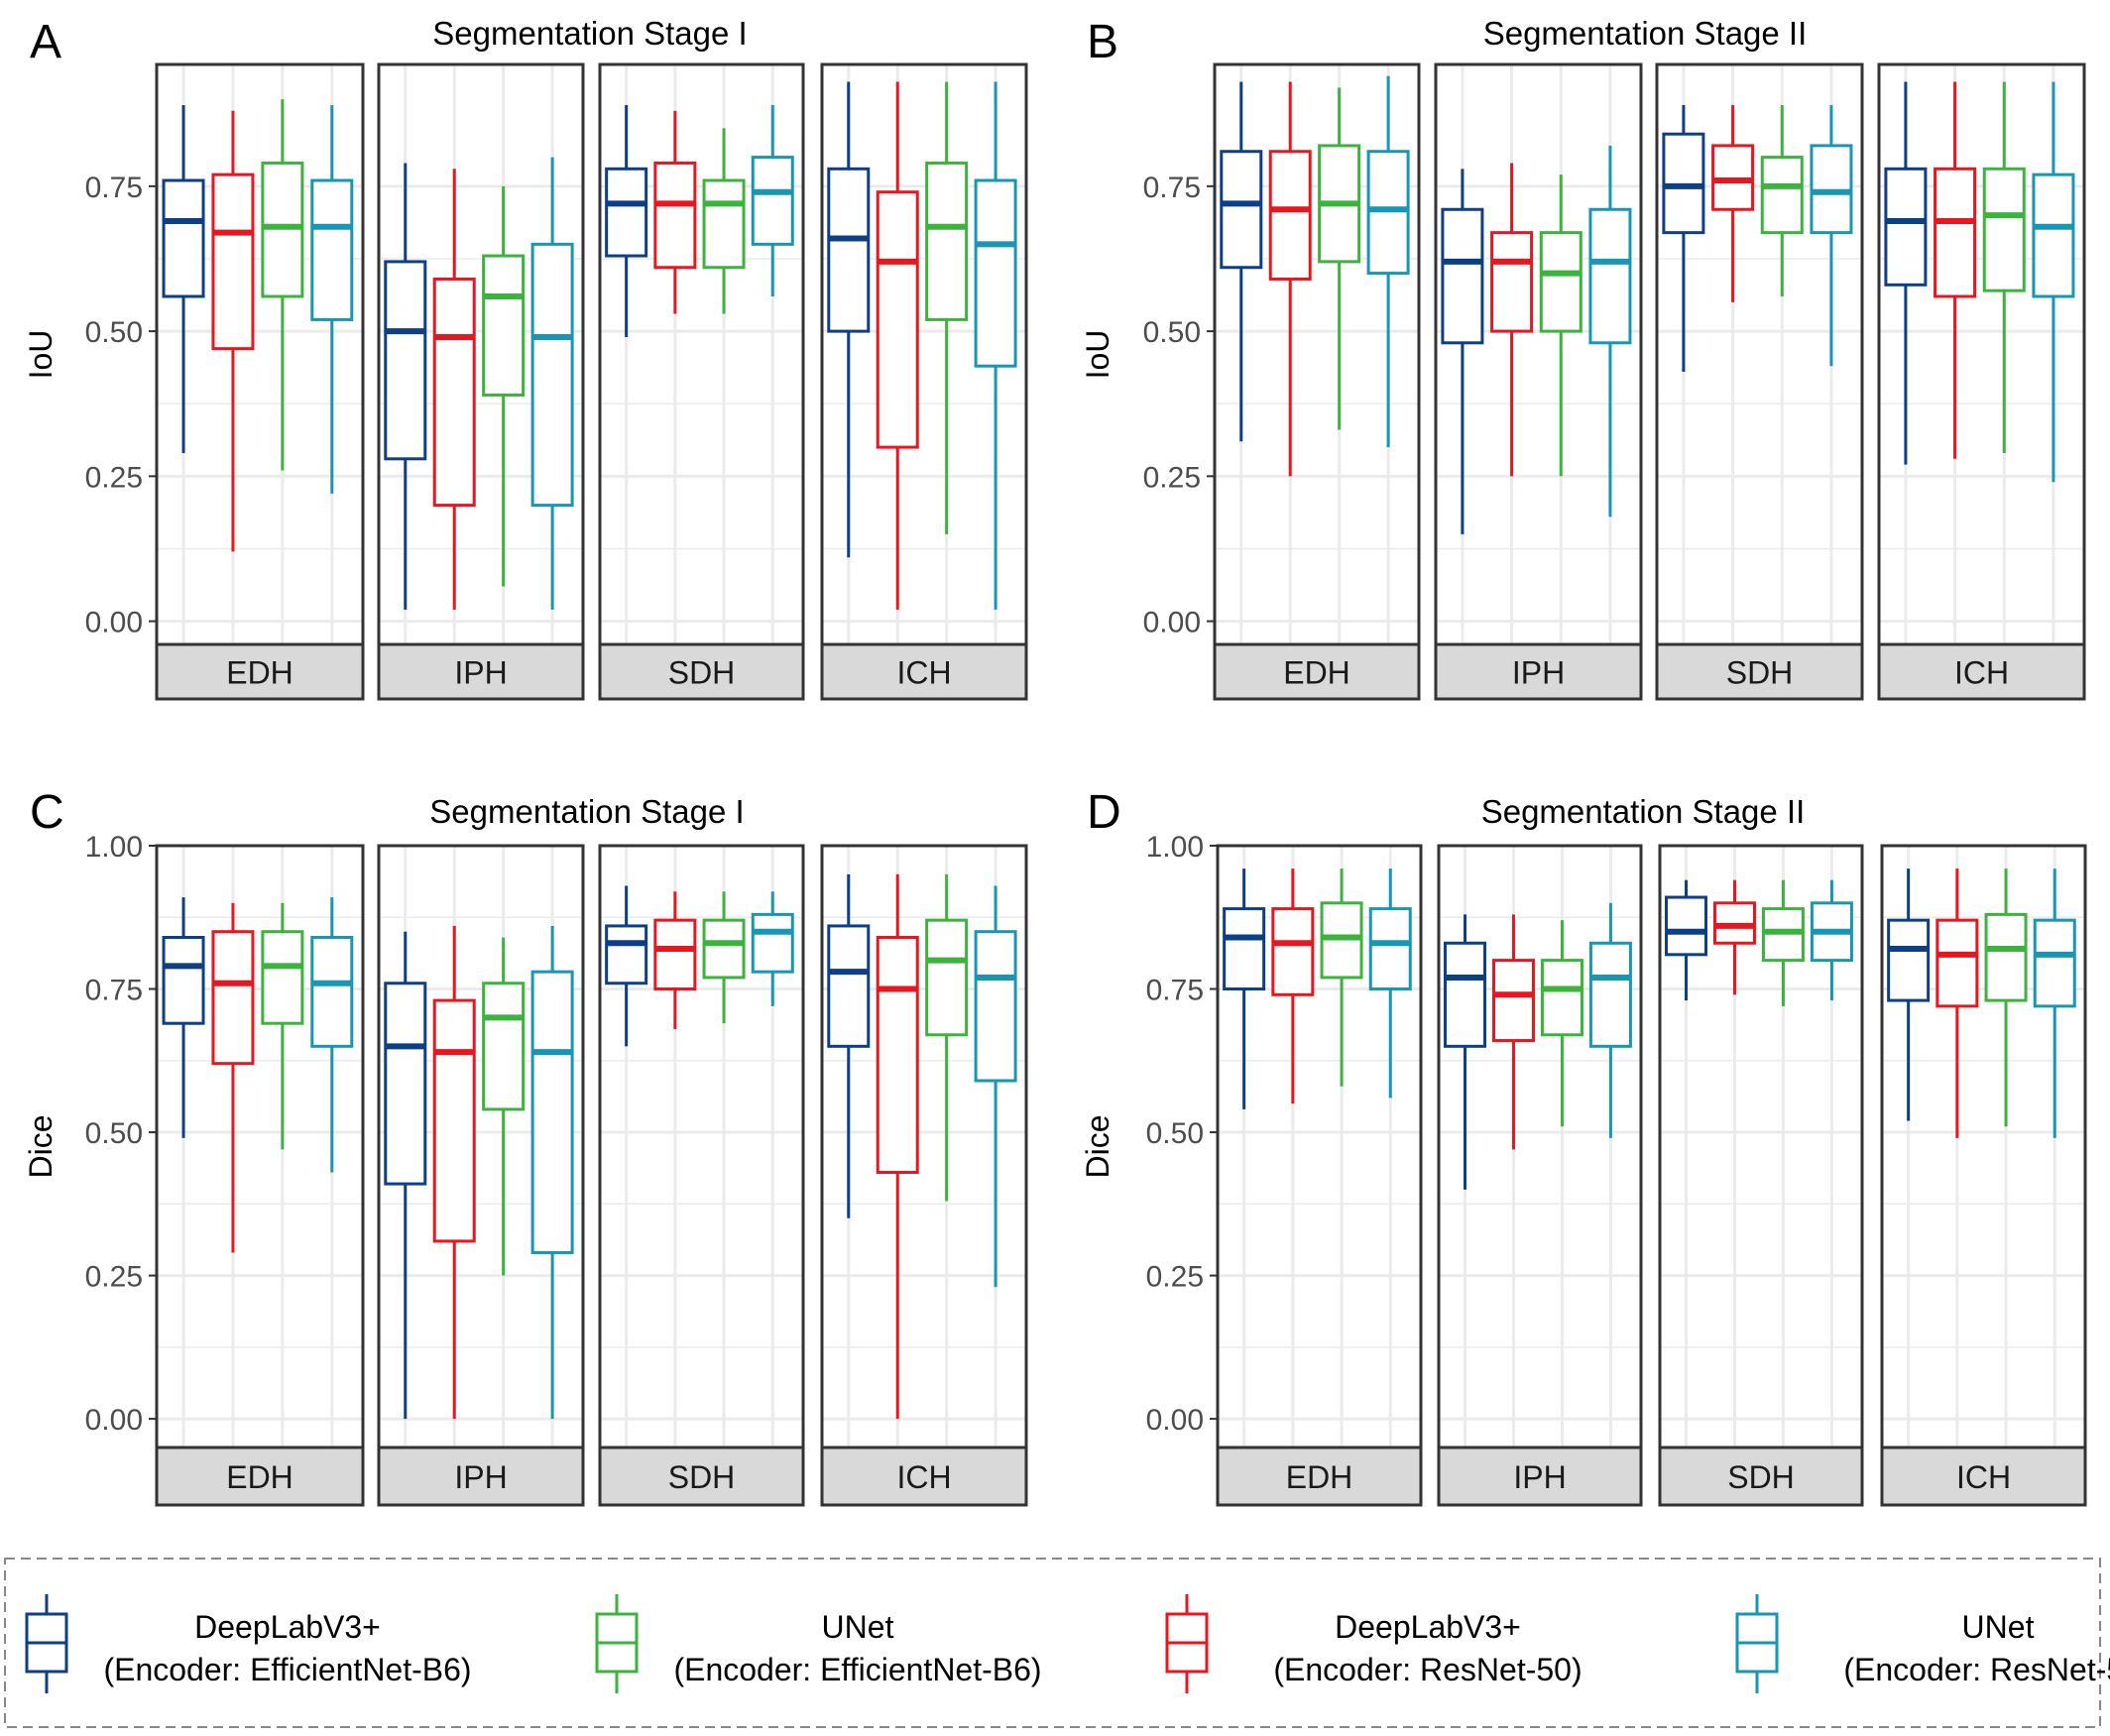 This screenshot has height=1736, width=2110. Describe the element at coordinates (1052, 1643) in the screenshot. I see `legend-border` at that location.